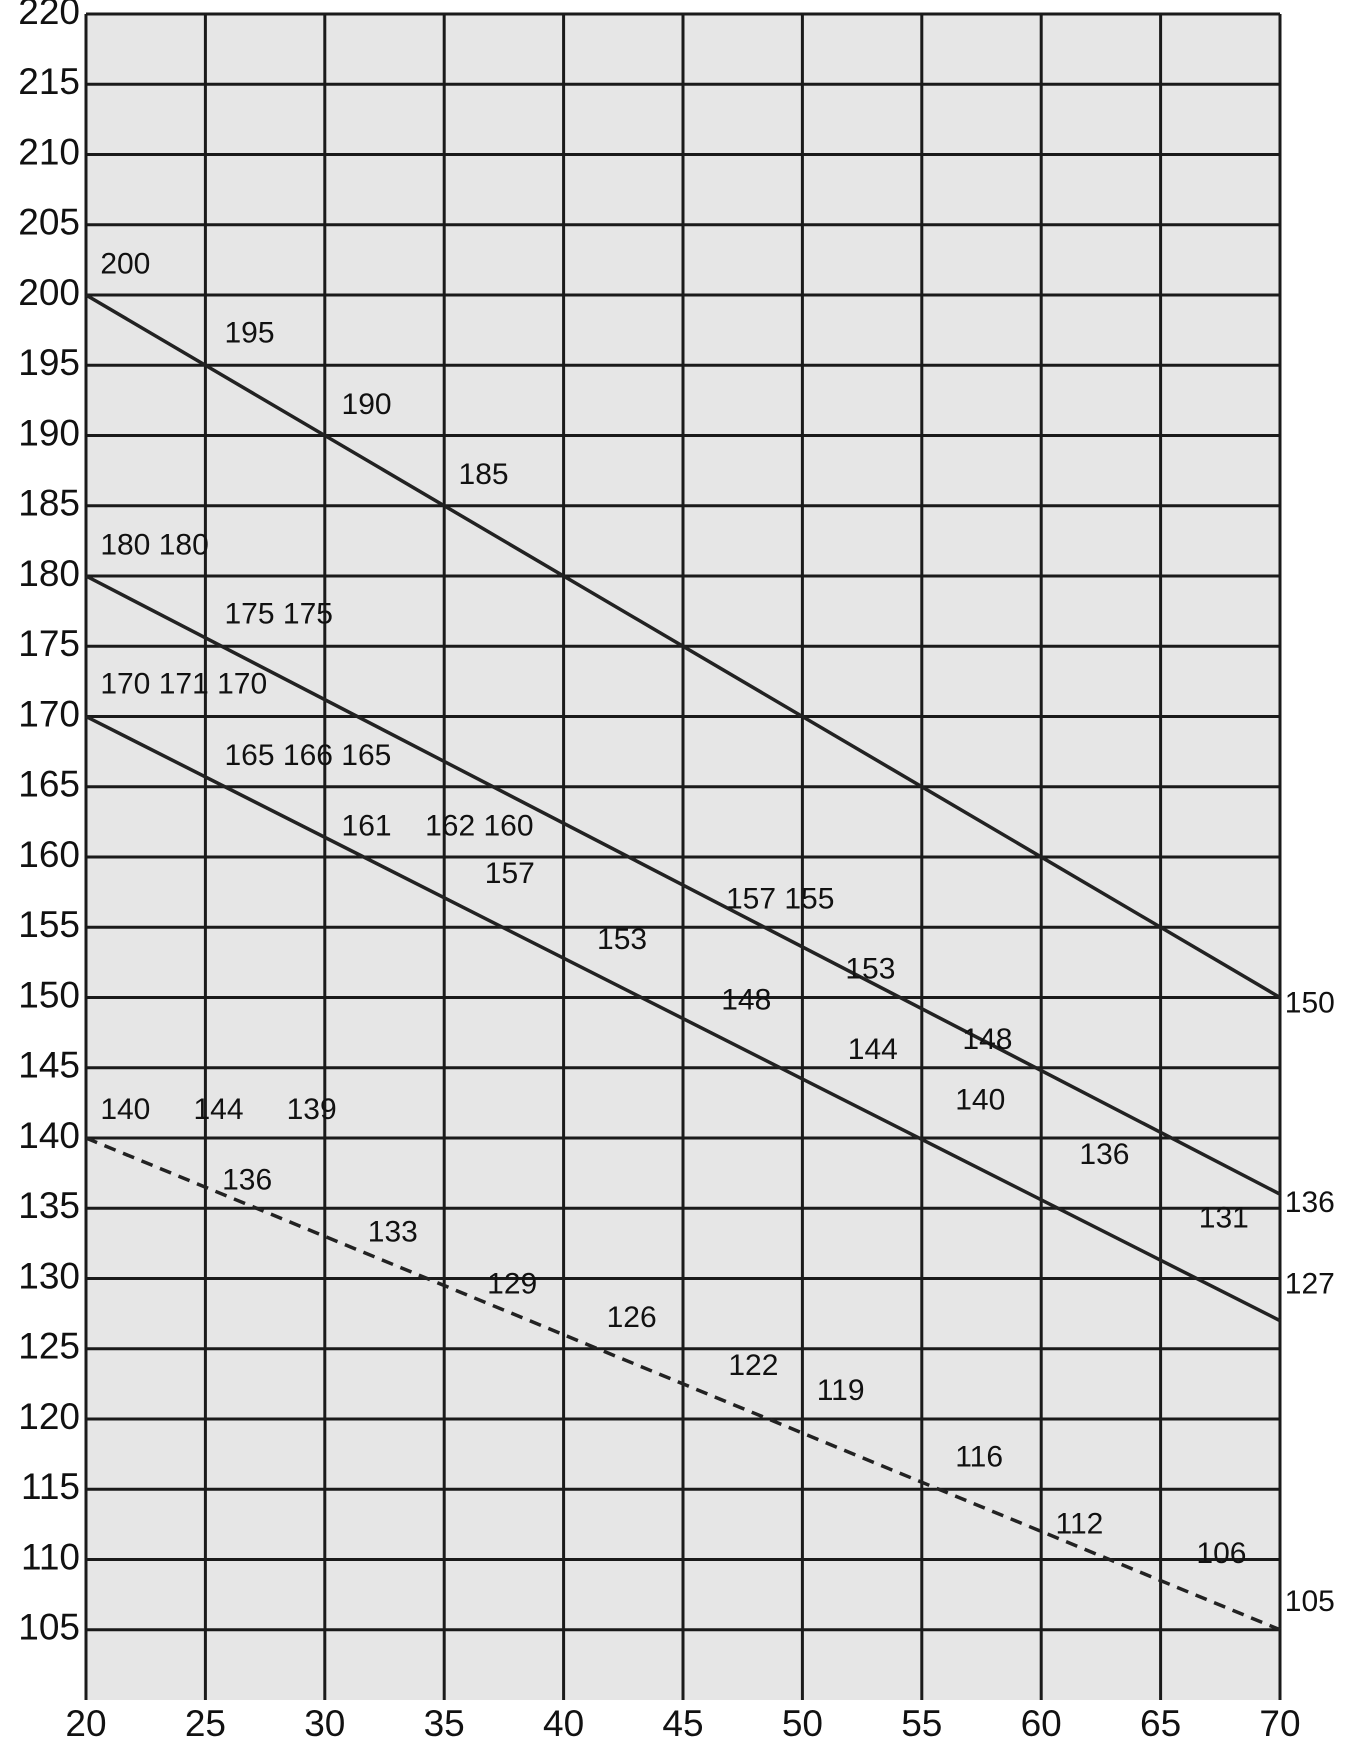 This screenshot has height=1745, width=1350. I want to click on y-tick-label: 165, so click(49, 784).